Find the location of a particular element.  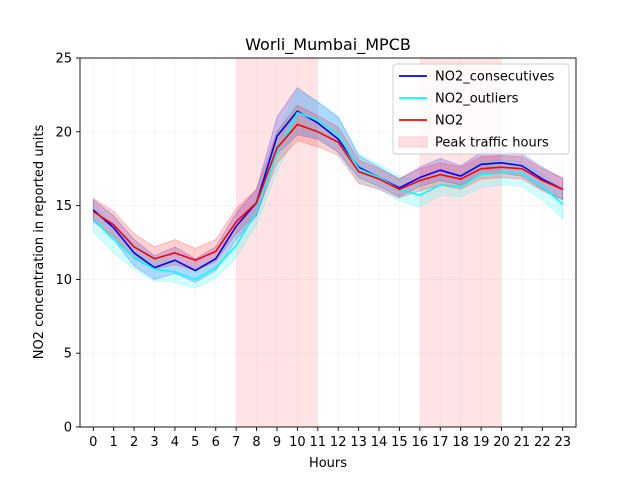

x-tick-label: 9 is located at coordinates (277, 442).